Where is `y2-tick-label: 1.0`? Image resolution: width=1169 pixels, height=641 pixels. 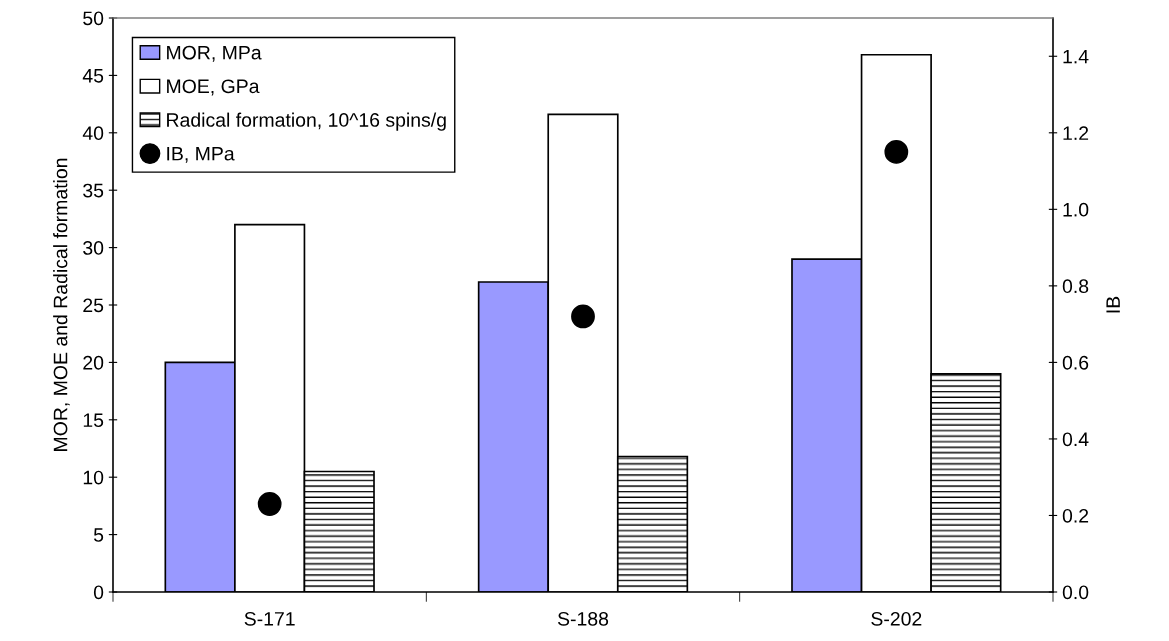 y2-tick-label: 1.0 is located at coordinates (1076, 209).